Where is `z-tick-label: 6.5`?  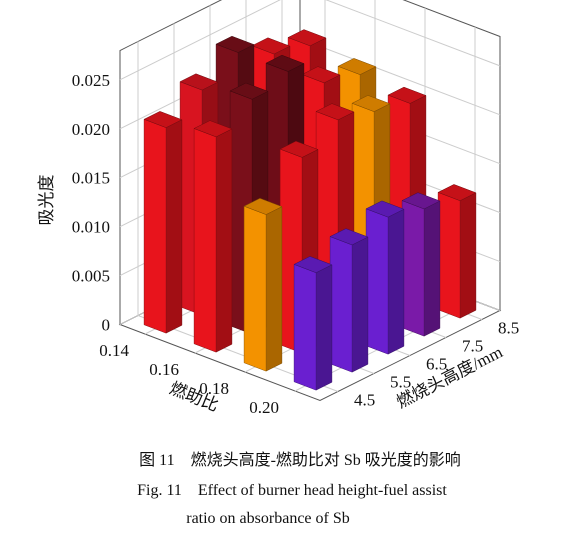
z-tick-label: 6.5 is located at coordinates (436, 364).